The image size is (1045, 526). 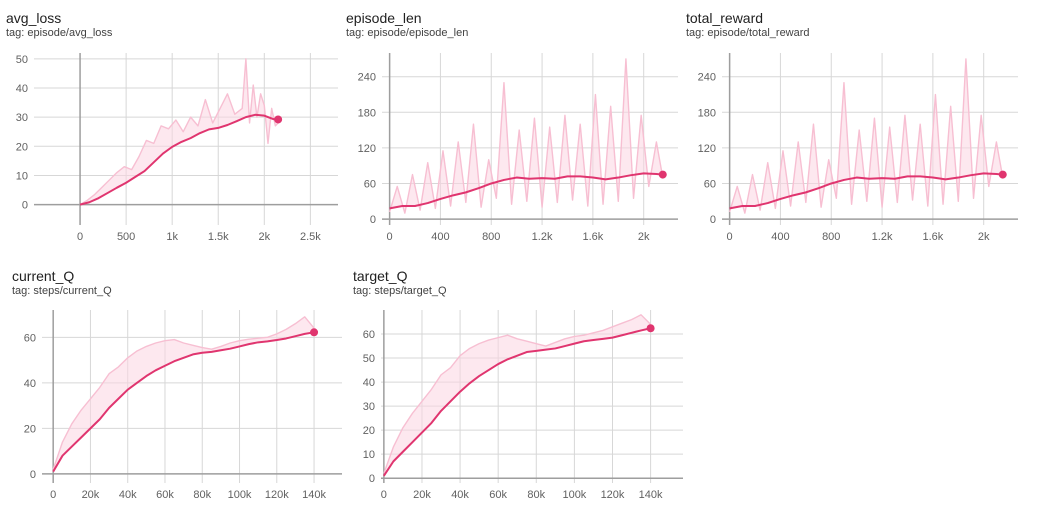 I want to click on chart-title: total_reward, so click(x=725, y=18).